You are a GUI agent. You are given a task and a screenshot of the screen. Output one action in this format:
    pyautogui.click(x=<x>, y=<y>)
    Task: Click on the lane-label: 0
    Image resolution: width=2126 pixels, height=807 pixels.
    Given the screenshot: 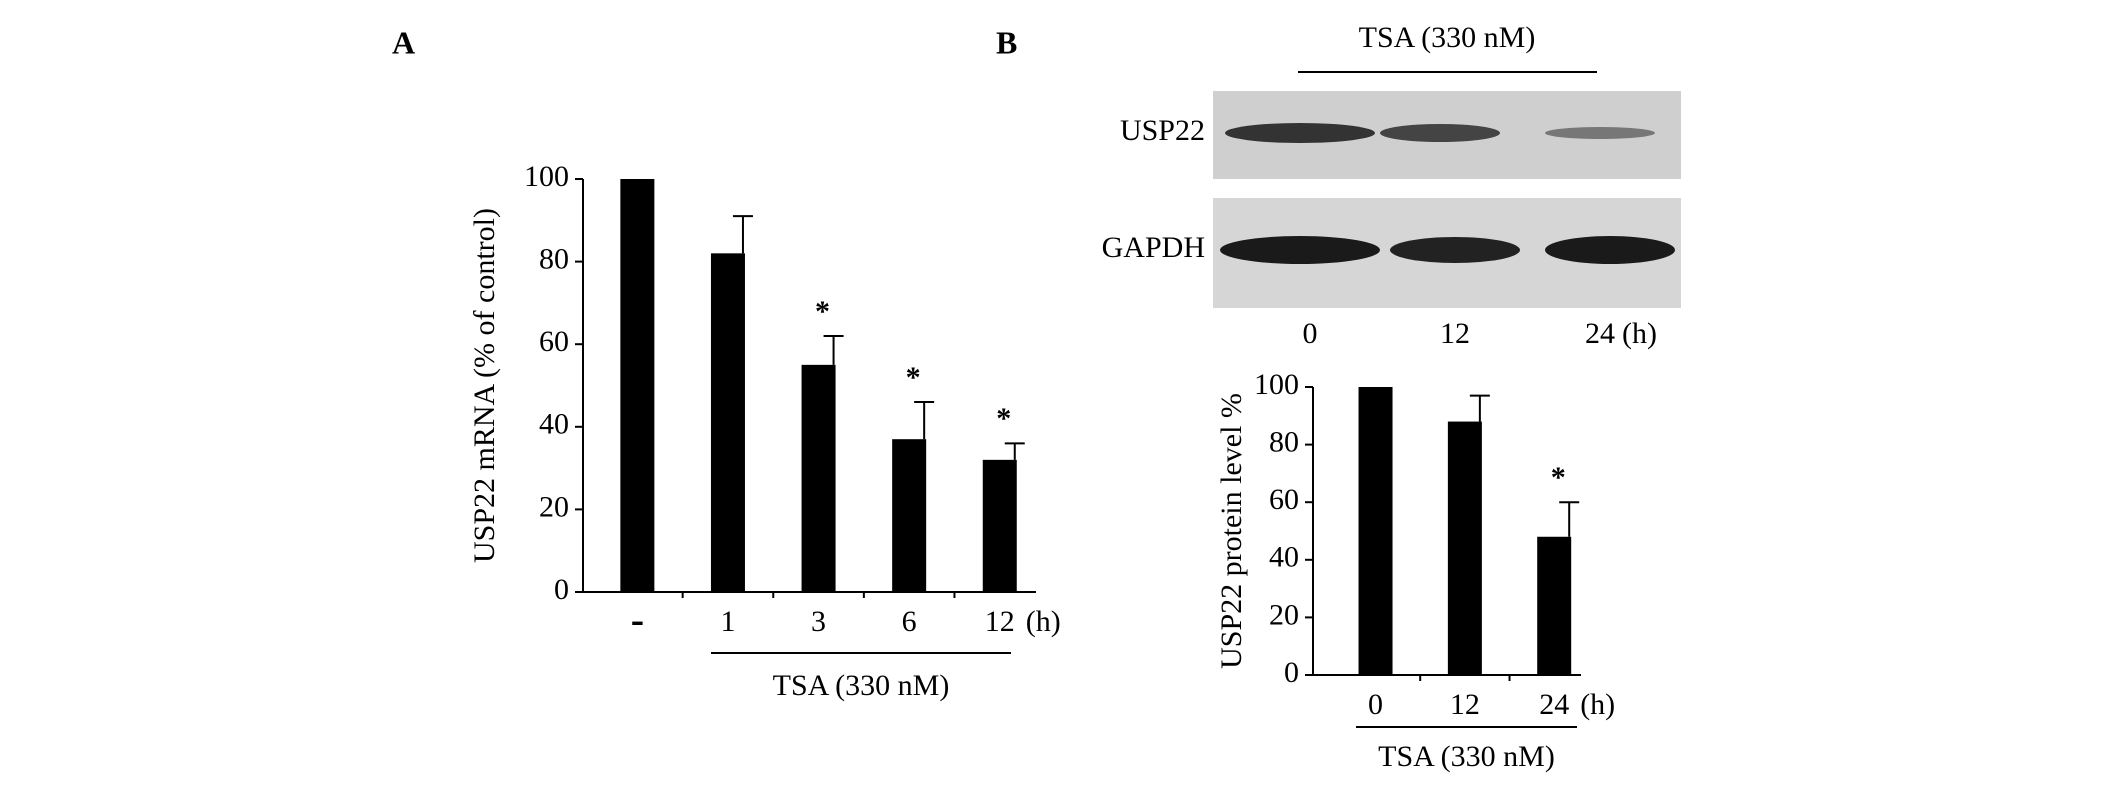 What is the action you would take?
    pyautogui.click(x=1310, y=333)
    